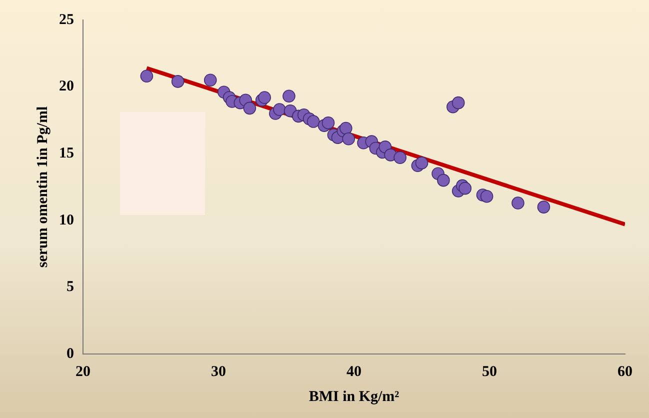  I want to click on y-tick-label: 25, so click(66, 20).